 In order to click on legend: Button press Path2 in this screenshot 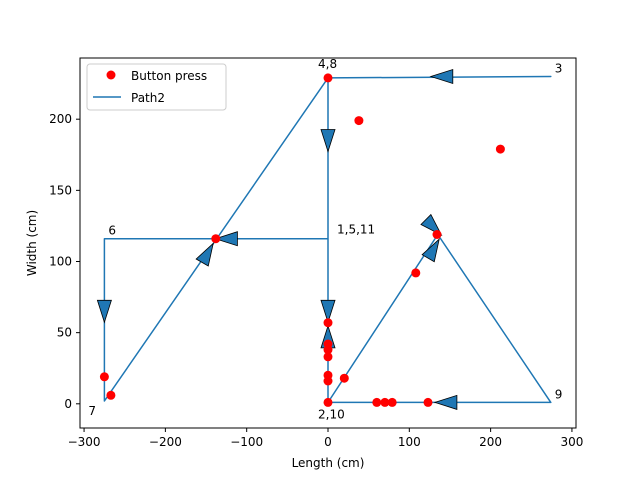, I will do `click(156, 87)`.